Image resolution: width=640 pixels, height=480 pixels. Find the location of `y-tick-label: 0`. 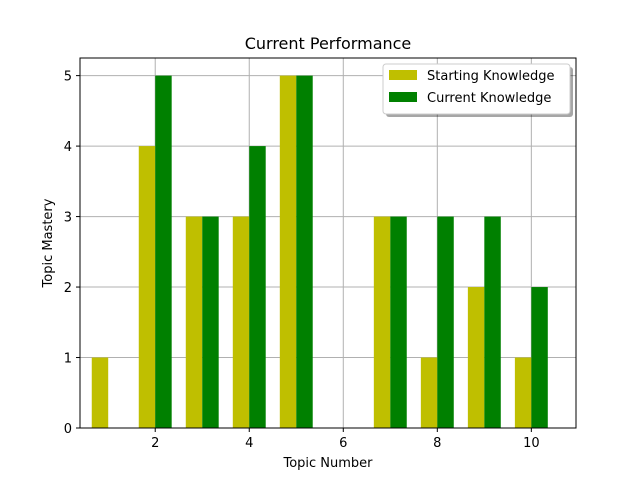

y-tick-label: 0 is located at coordinates (68, 429).